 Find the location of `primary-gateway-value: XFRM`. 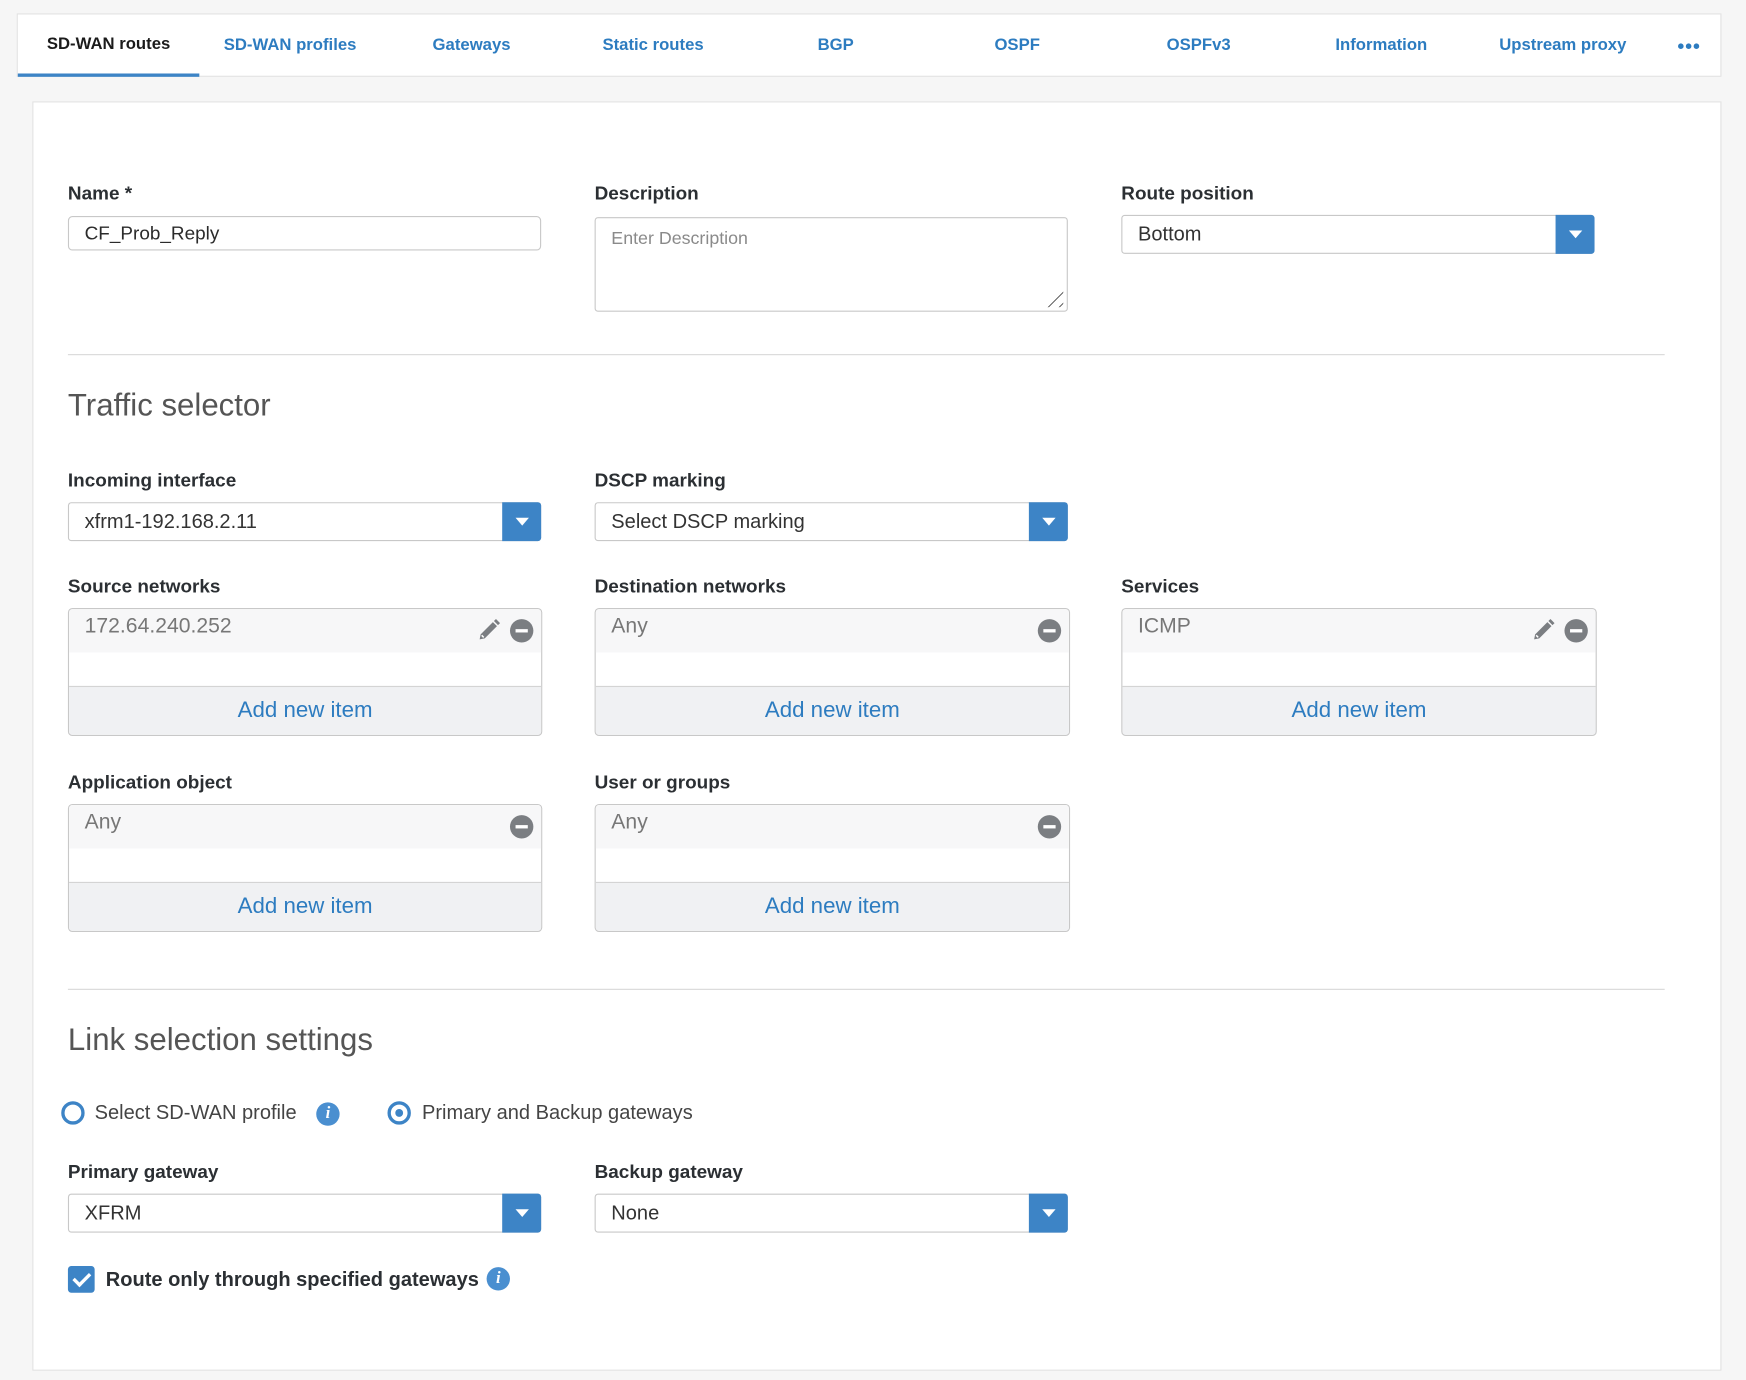

primary-gateway-value: XFRM is located at coordinates (113, 1212).